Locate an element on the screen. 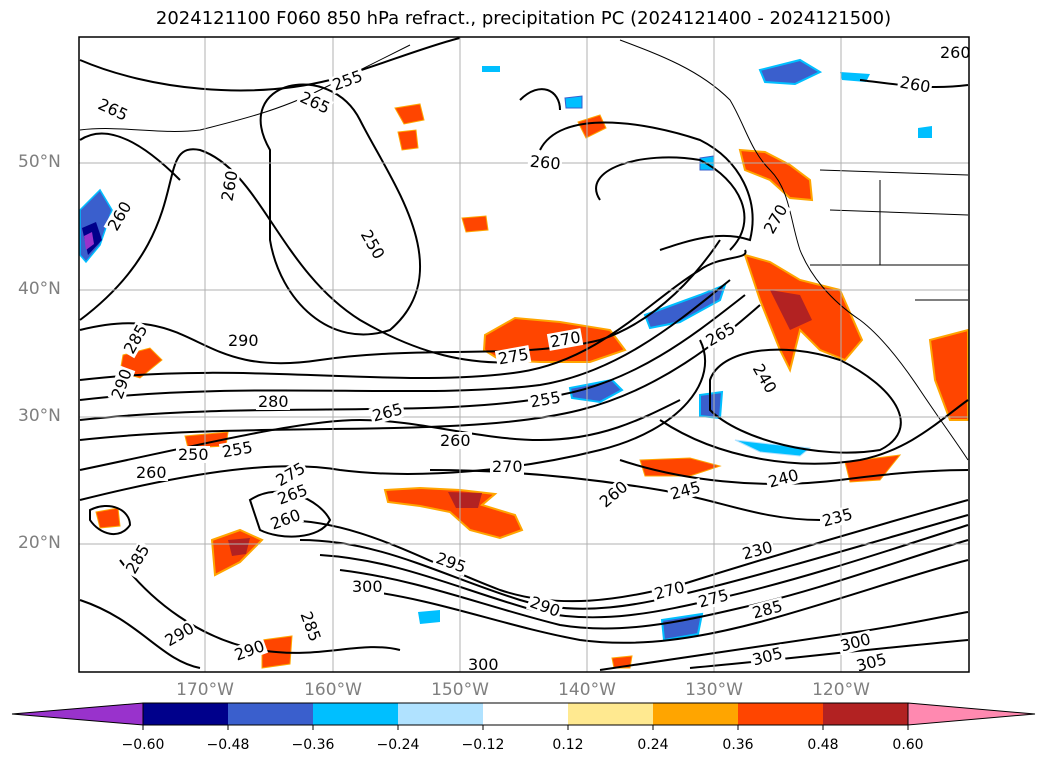  contour-label: 270 is located at coordinates (507, 466).